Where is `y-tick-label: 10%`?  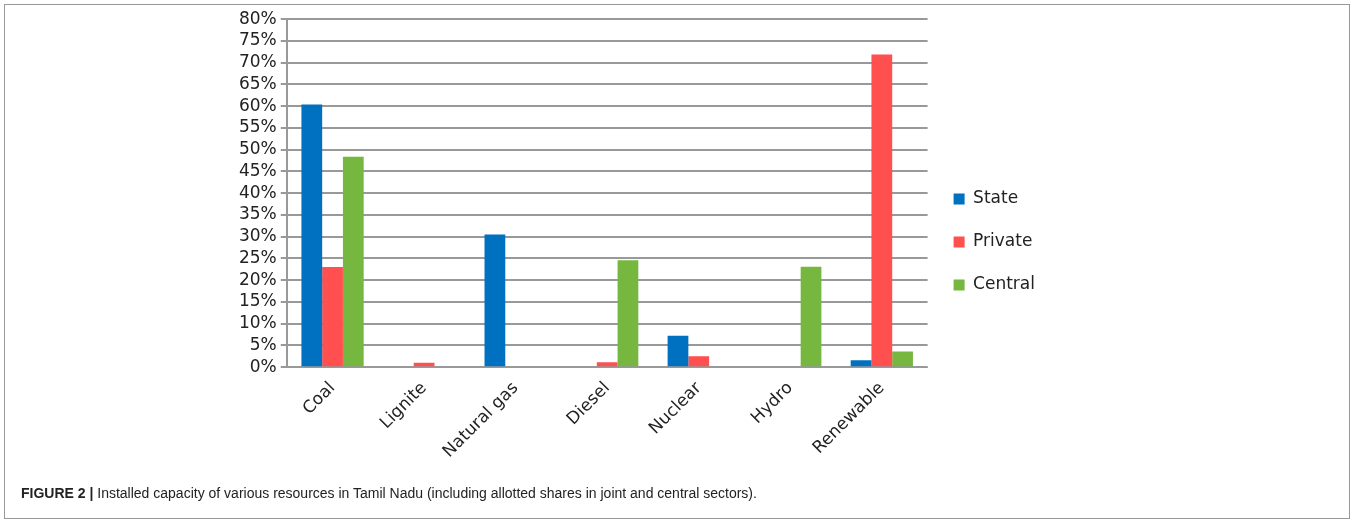 y-tick-label: 10% is located at coordinates (257, 322).